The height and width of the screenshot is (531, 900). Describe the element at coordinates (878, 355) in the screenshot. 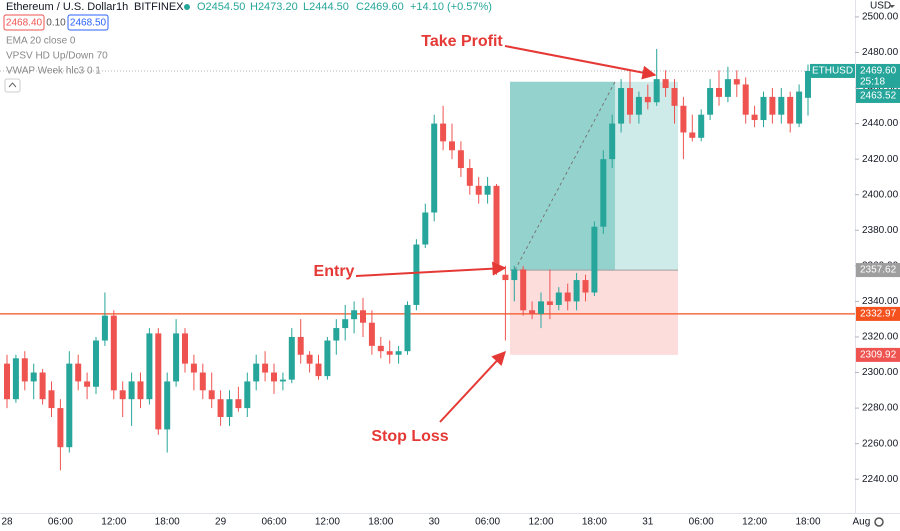

I see `price-label: 2309.92` at that location.